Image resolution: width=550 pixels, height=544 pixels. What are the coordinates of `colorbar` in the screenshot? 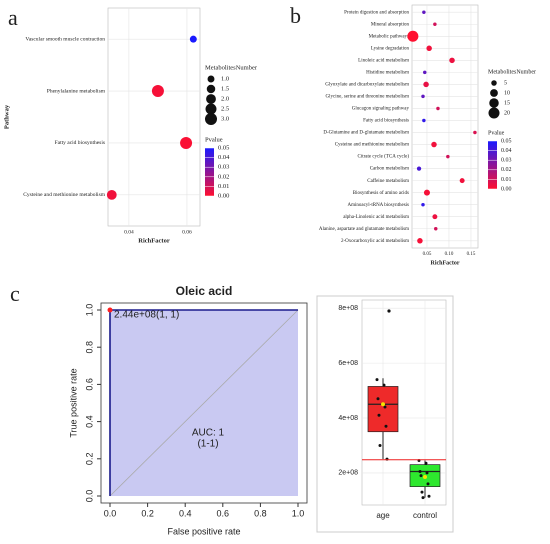 It's located at (209, 172).